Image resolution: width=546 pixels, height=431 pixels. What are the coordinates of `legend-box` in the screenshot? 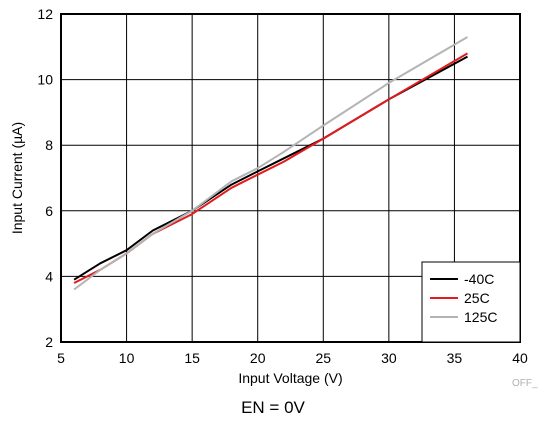 It's located at (471, 302).